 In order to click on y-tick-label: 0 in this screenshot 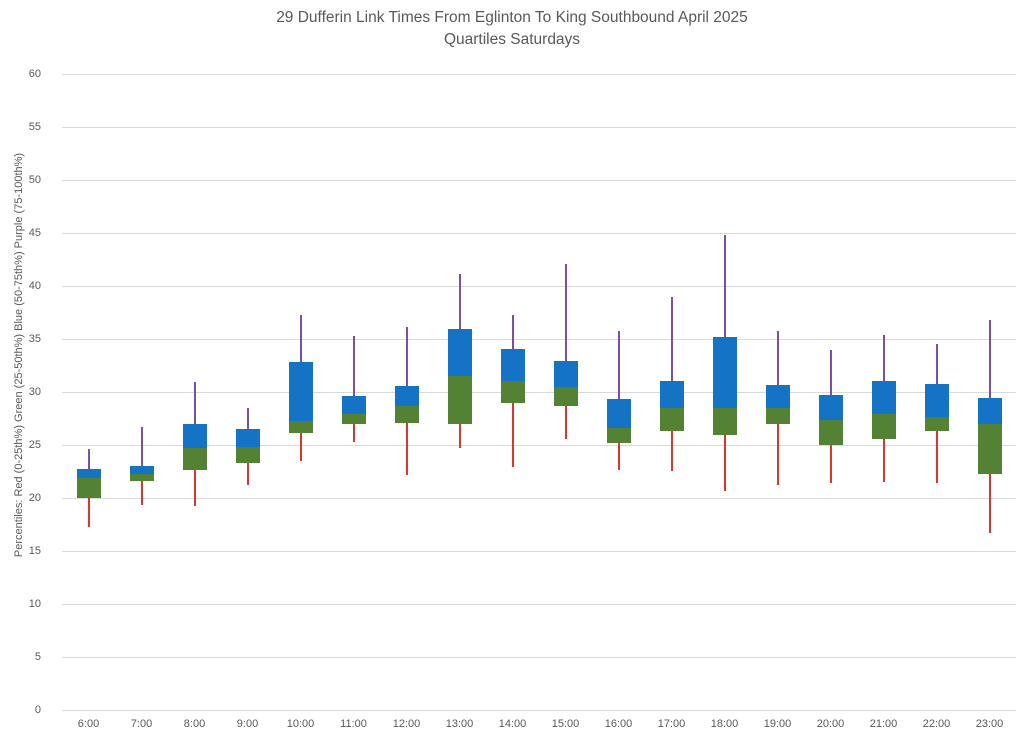, I will do `click(37, 710)`.